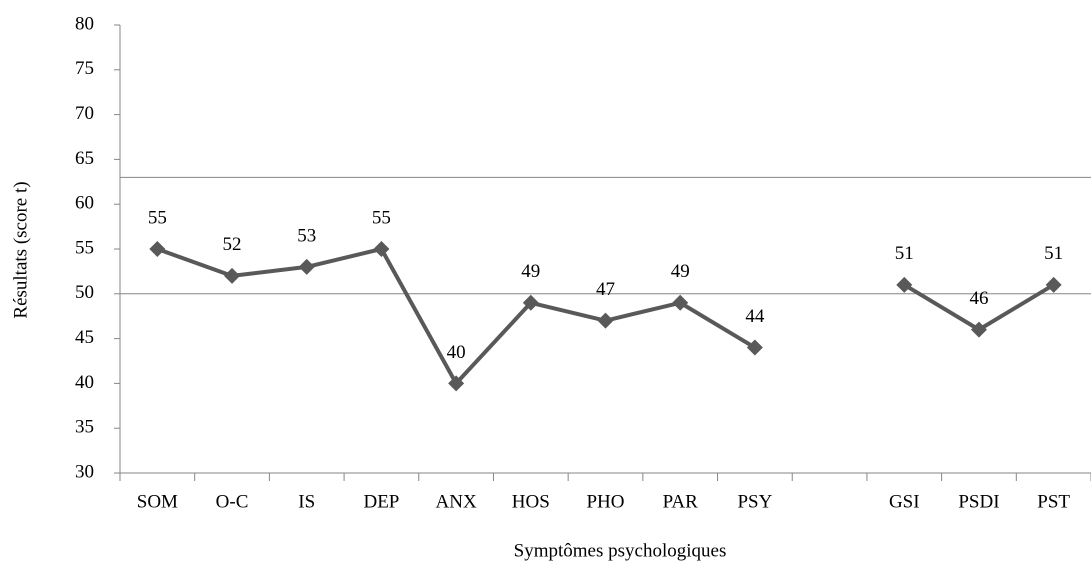 This screenshot has height=569, width=1091. Describe the element at coordinates (20, 249) in the screenshot. I see `y-axis-label: Résultats (score t)` at that location.